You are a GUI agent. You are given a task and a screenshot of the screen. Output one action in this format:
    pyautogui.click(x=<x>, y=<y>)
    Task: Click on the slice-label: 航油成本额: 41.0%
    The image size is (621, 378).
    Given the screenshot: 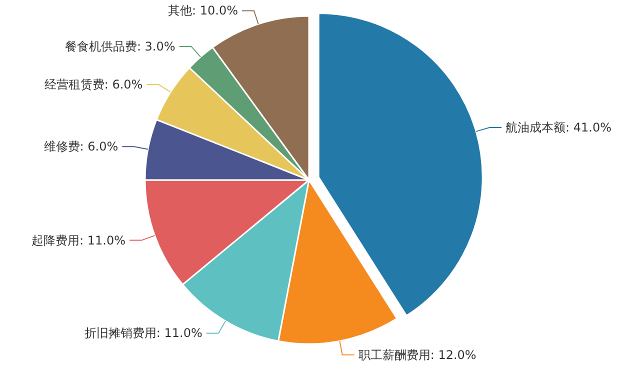 What is the action you would take?
    pyautogui.click(x=559, y=127)
    